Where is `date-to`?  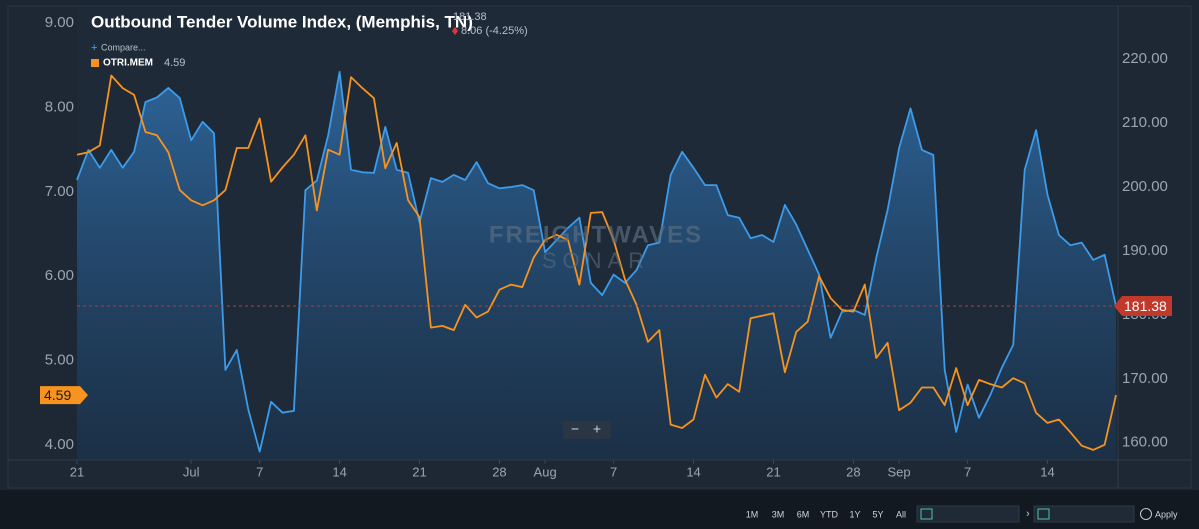 date-to is located at coordinates (1084, 514).